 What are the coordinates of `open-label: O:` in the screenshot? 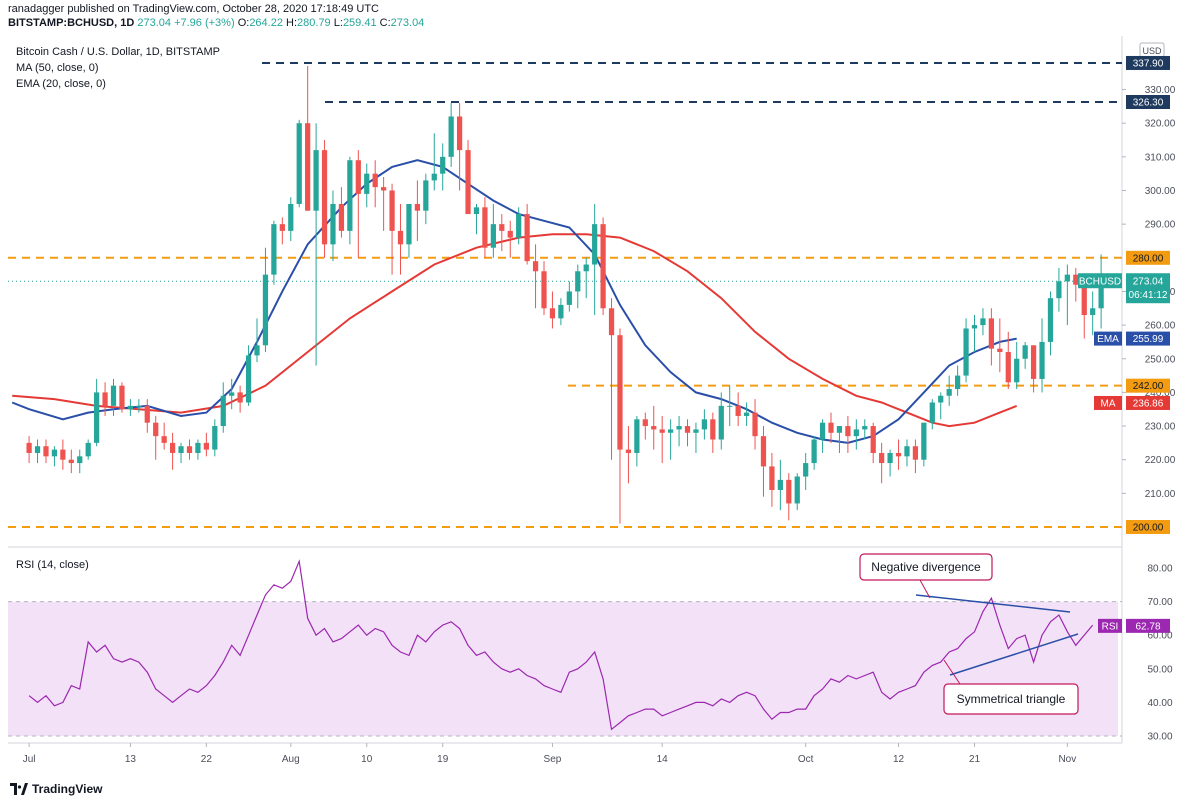 It's located at (243, 23).